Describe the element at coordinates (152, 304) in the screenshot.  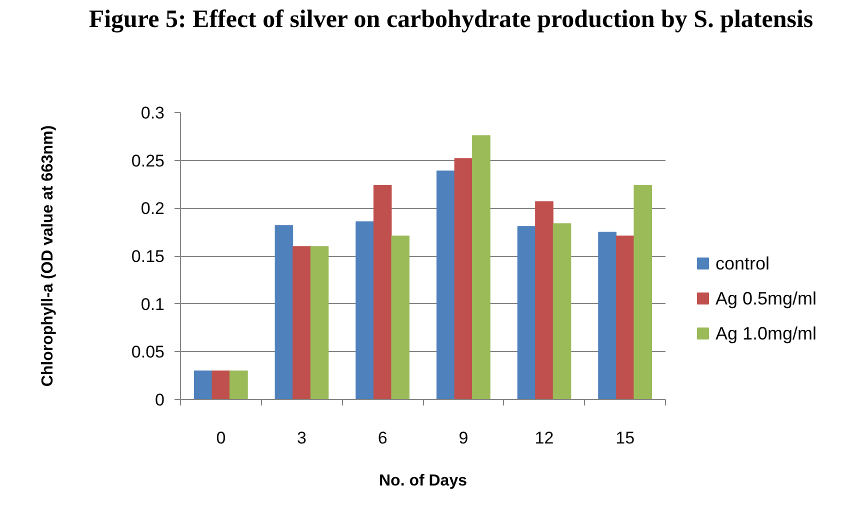
I see `y-tick-label: 0.1` at that location.